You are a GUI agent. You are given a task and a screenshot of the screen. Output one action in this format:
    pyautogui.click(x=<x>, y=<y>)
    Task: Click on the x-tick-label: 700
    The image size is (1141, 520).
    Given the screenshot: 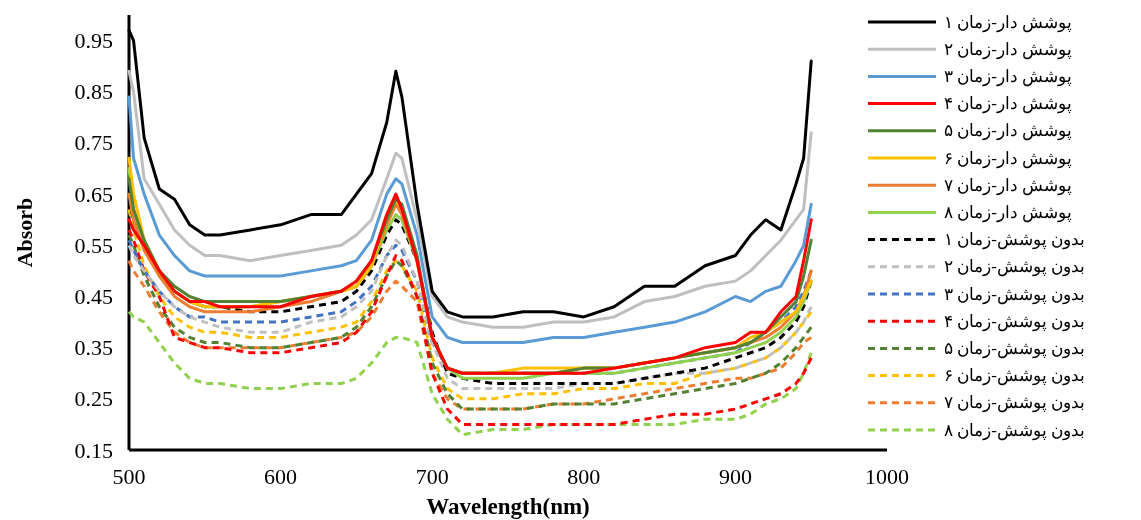 What is the action you would take?
    pyautogui.click(x=432, y=476)
    